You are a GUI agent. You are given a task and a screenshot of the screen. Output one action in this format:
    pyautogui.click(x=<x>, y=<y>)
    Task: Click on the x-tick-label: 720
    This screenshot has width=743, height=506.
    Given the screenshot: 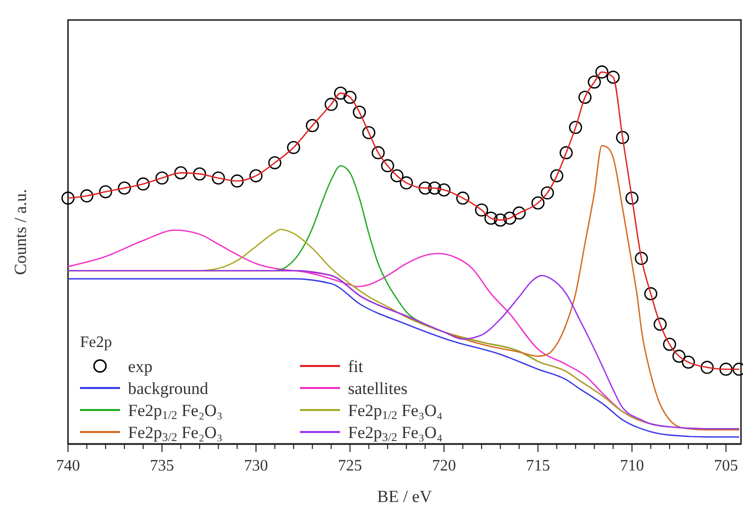 What is the action you would take?
    pyautogui.click(x=444, y=466)
    